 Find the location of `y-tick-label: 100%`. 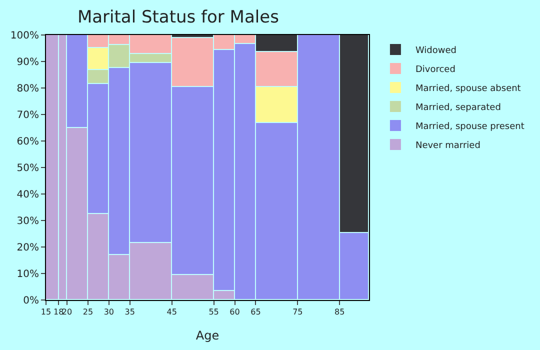

y-tick-label: 100% is located at coordinates (24, 36).